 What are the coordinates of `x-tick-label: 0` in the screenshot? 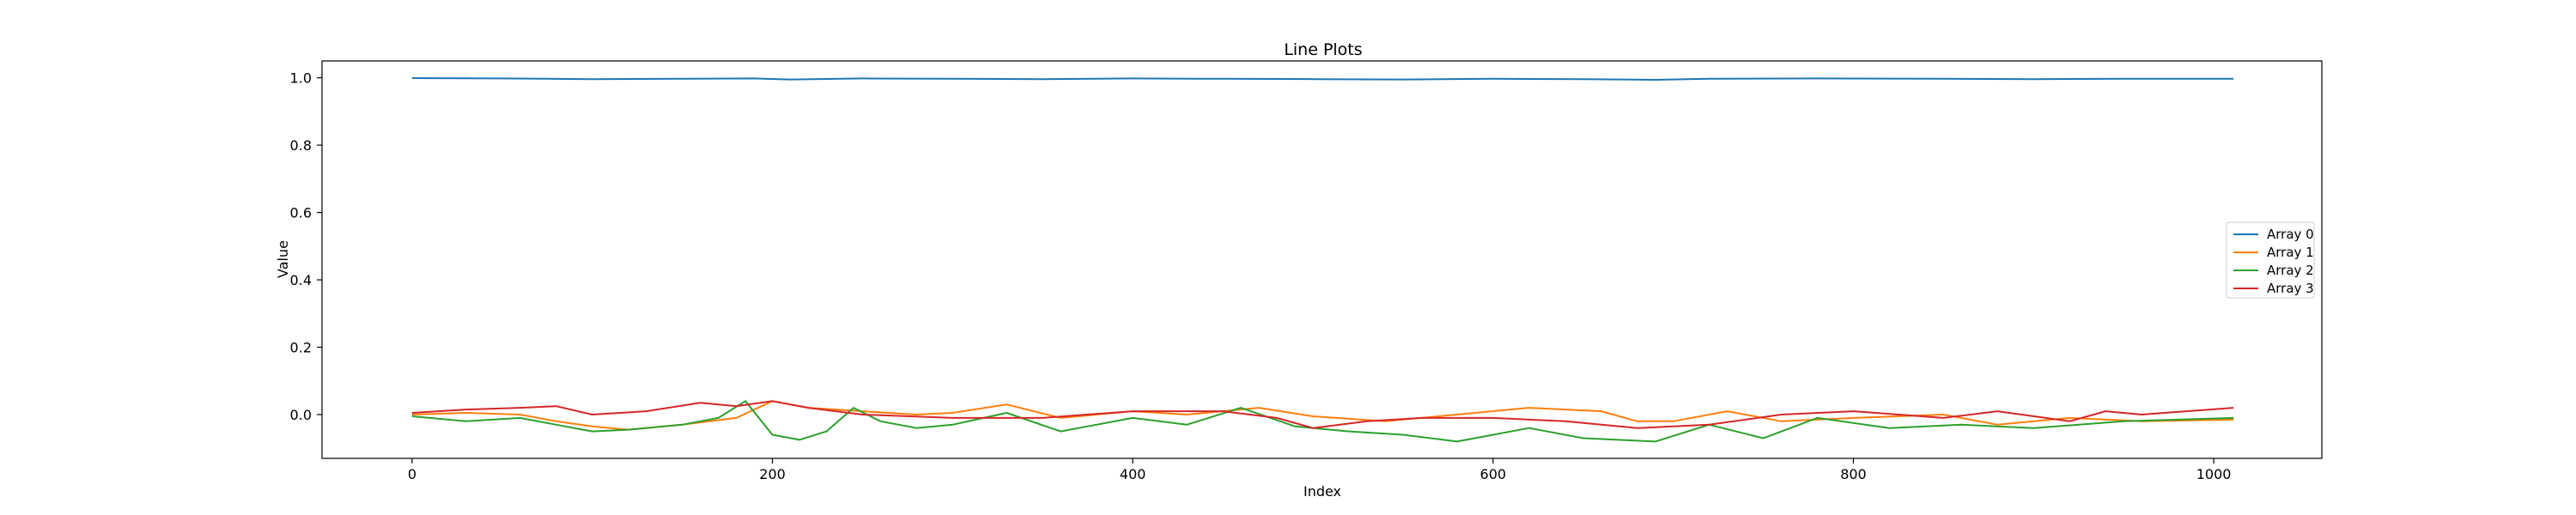 It's located at (412, 474).